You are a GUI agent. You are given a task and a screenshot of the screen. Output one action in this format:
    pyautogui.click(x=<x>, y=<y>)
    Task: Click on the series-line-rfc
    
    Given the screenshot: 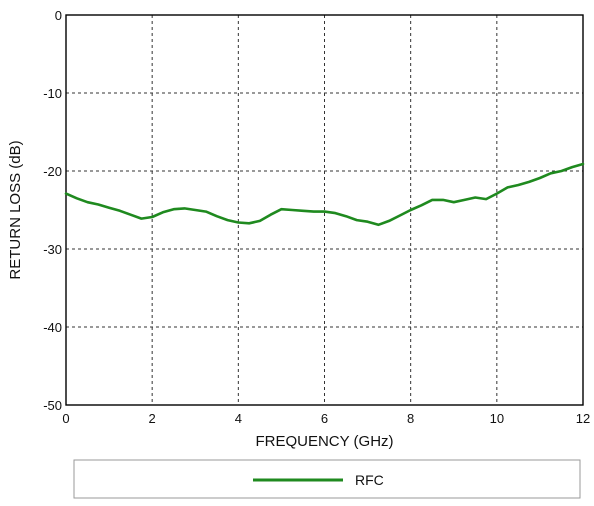 What is the action you would take?
    pyautogui.click(x=324, y=194)
    